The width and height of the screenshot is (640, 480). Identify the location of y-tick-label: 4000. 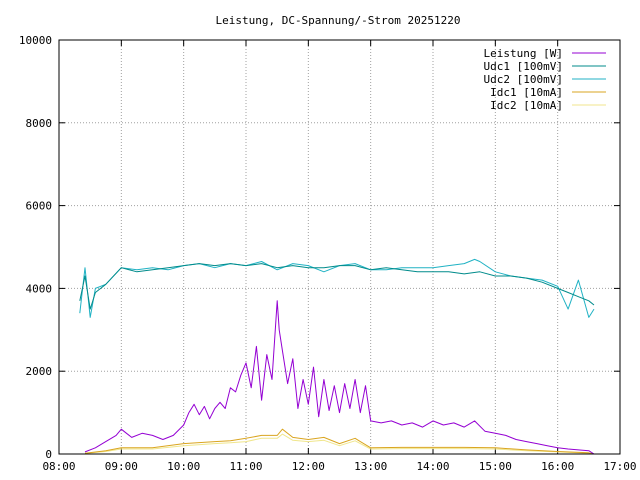
(39, 288).